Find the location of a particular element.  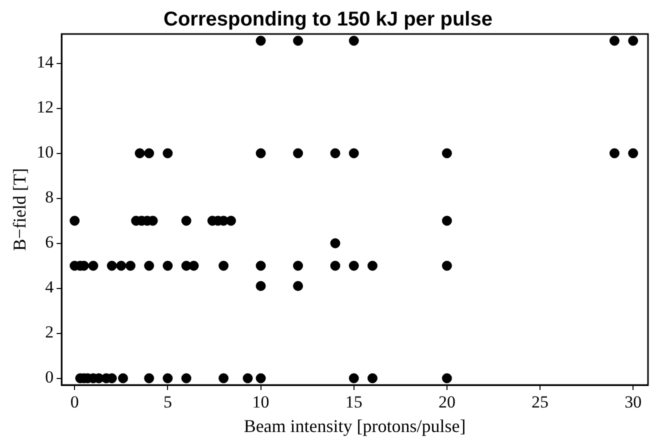

x-tick-label: 10 is located at coordinates (261, 402).